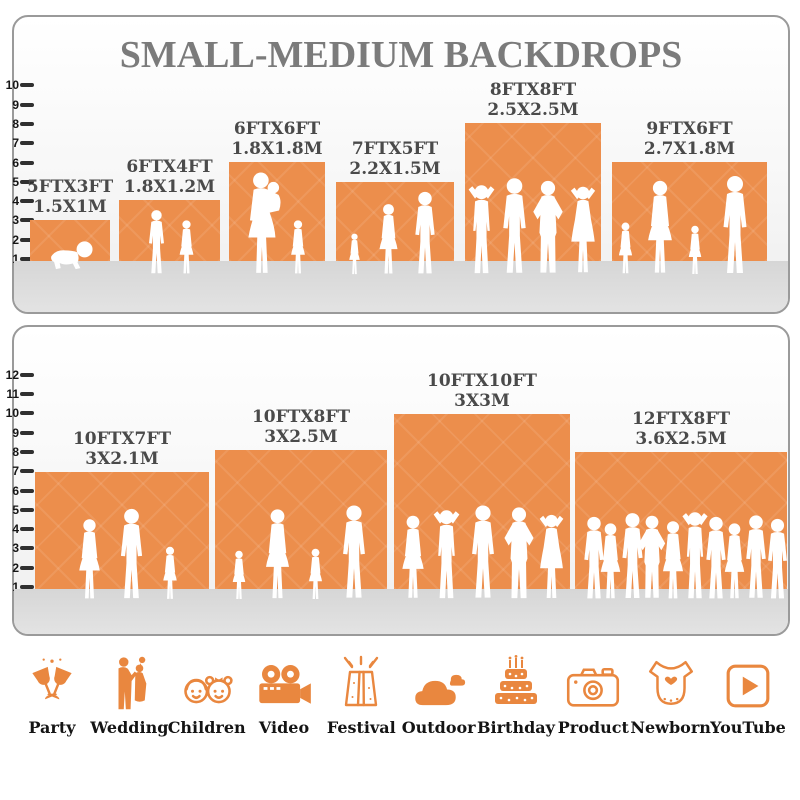 This screenshot has width=800, height=800. I want to click on video-icon, so click(284, 681).